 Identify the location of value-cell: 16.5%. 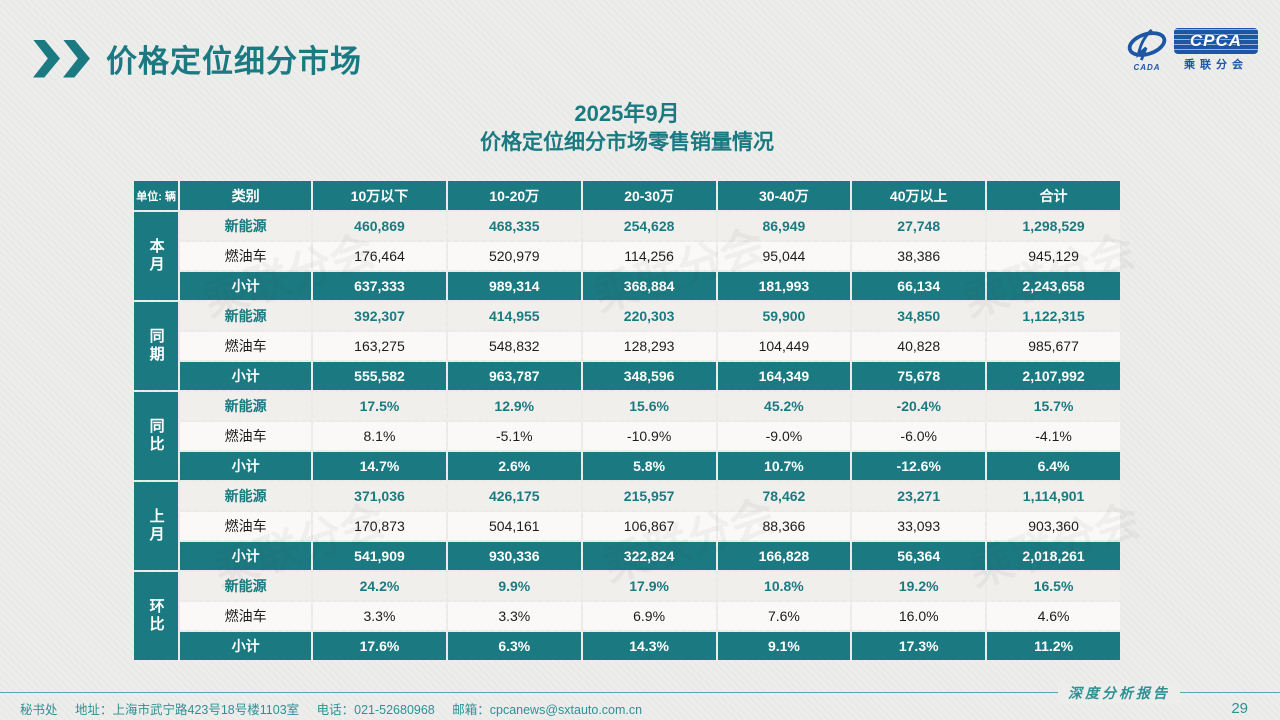
(1053, 586).